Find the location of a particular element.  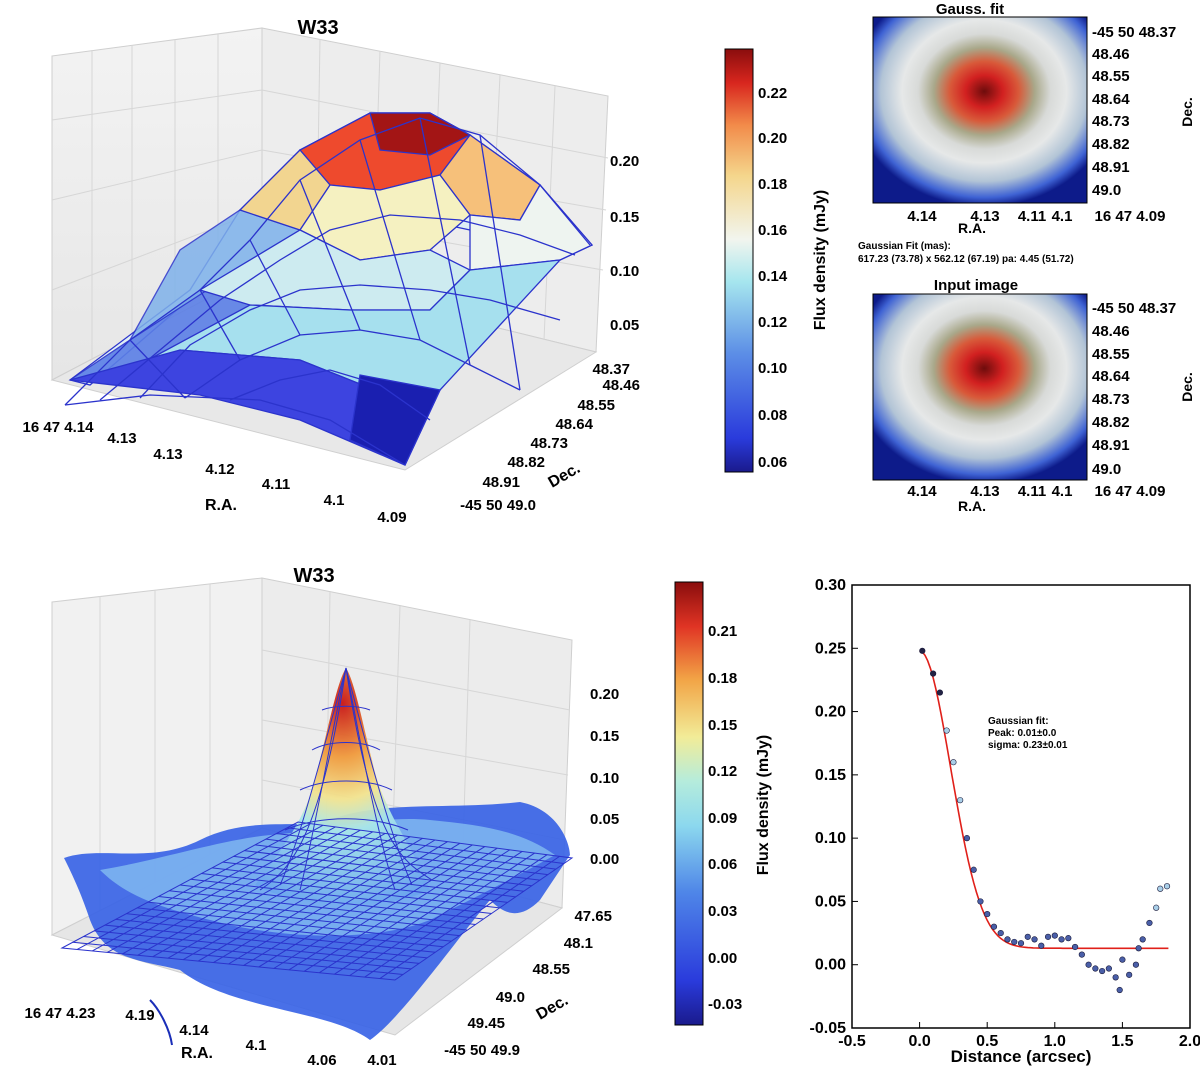

y-tick: 49.45 is located at coordinates (486, 1023).